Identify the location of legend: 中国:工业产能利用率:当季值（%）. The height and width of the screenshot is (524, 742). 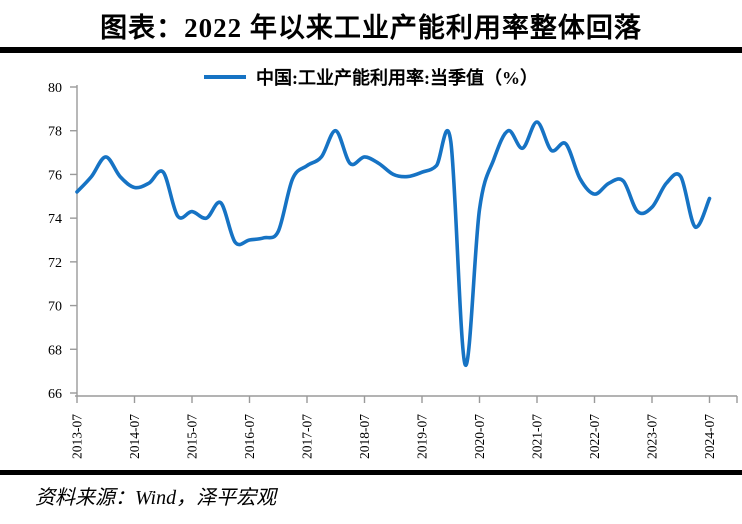
(371, 77).